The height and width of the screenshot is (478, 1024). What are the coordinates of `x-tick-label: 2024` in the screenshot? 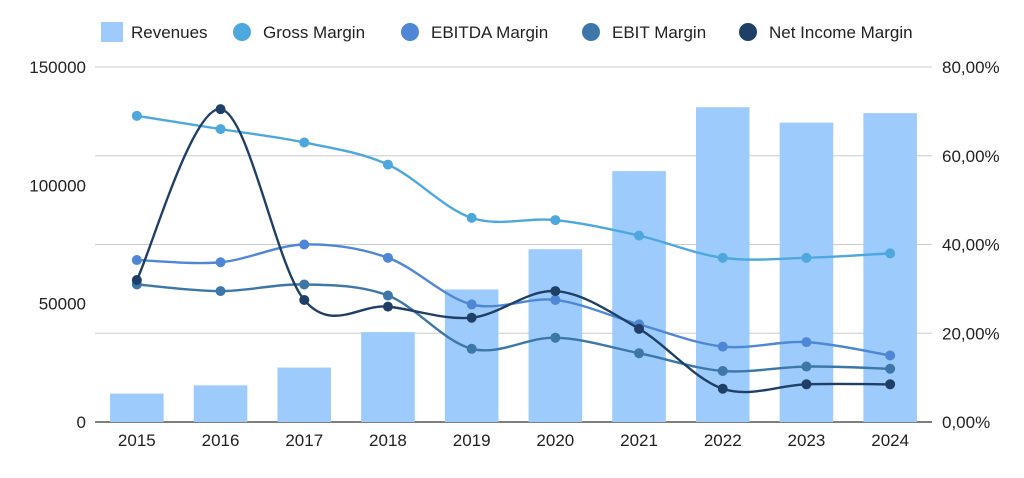 It's located at (890, 440).